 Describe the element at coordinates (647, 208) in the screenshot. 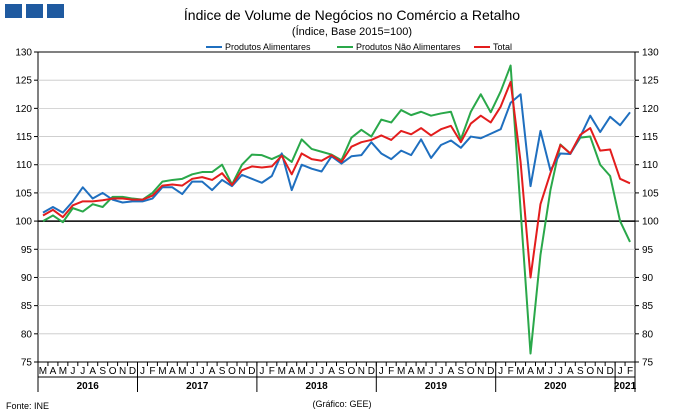

I see `y-axis-right: 75 80 85 90 95 100 105 110 115 120 125 130` at that location.